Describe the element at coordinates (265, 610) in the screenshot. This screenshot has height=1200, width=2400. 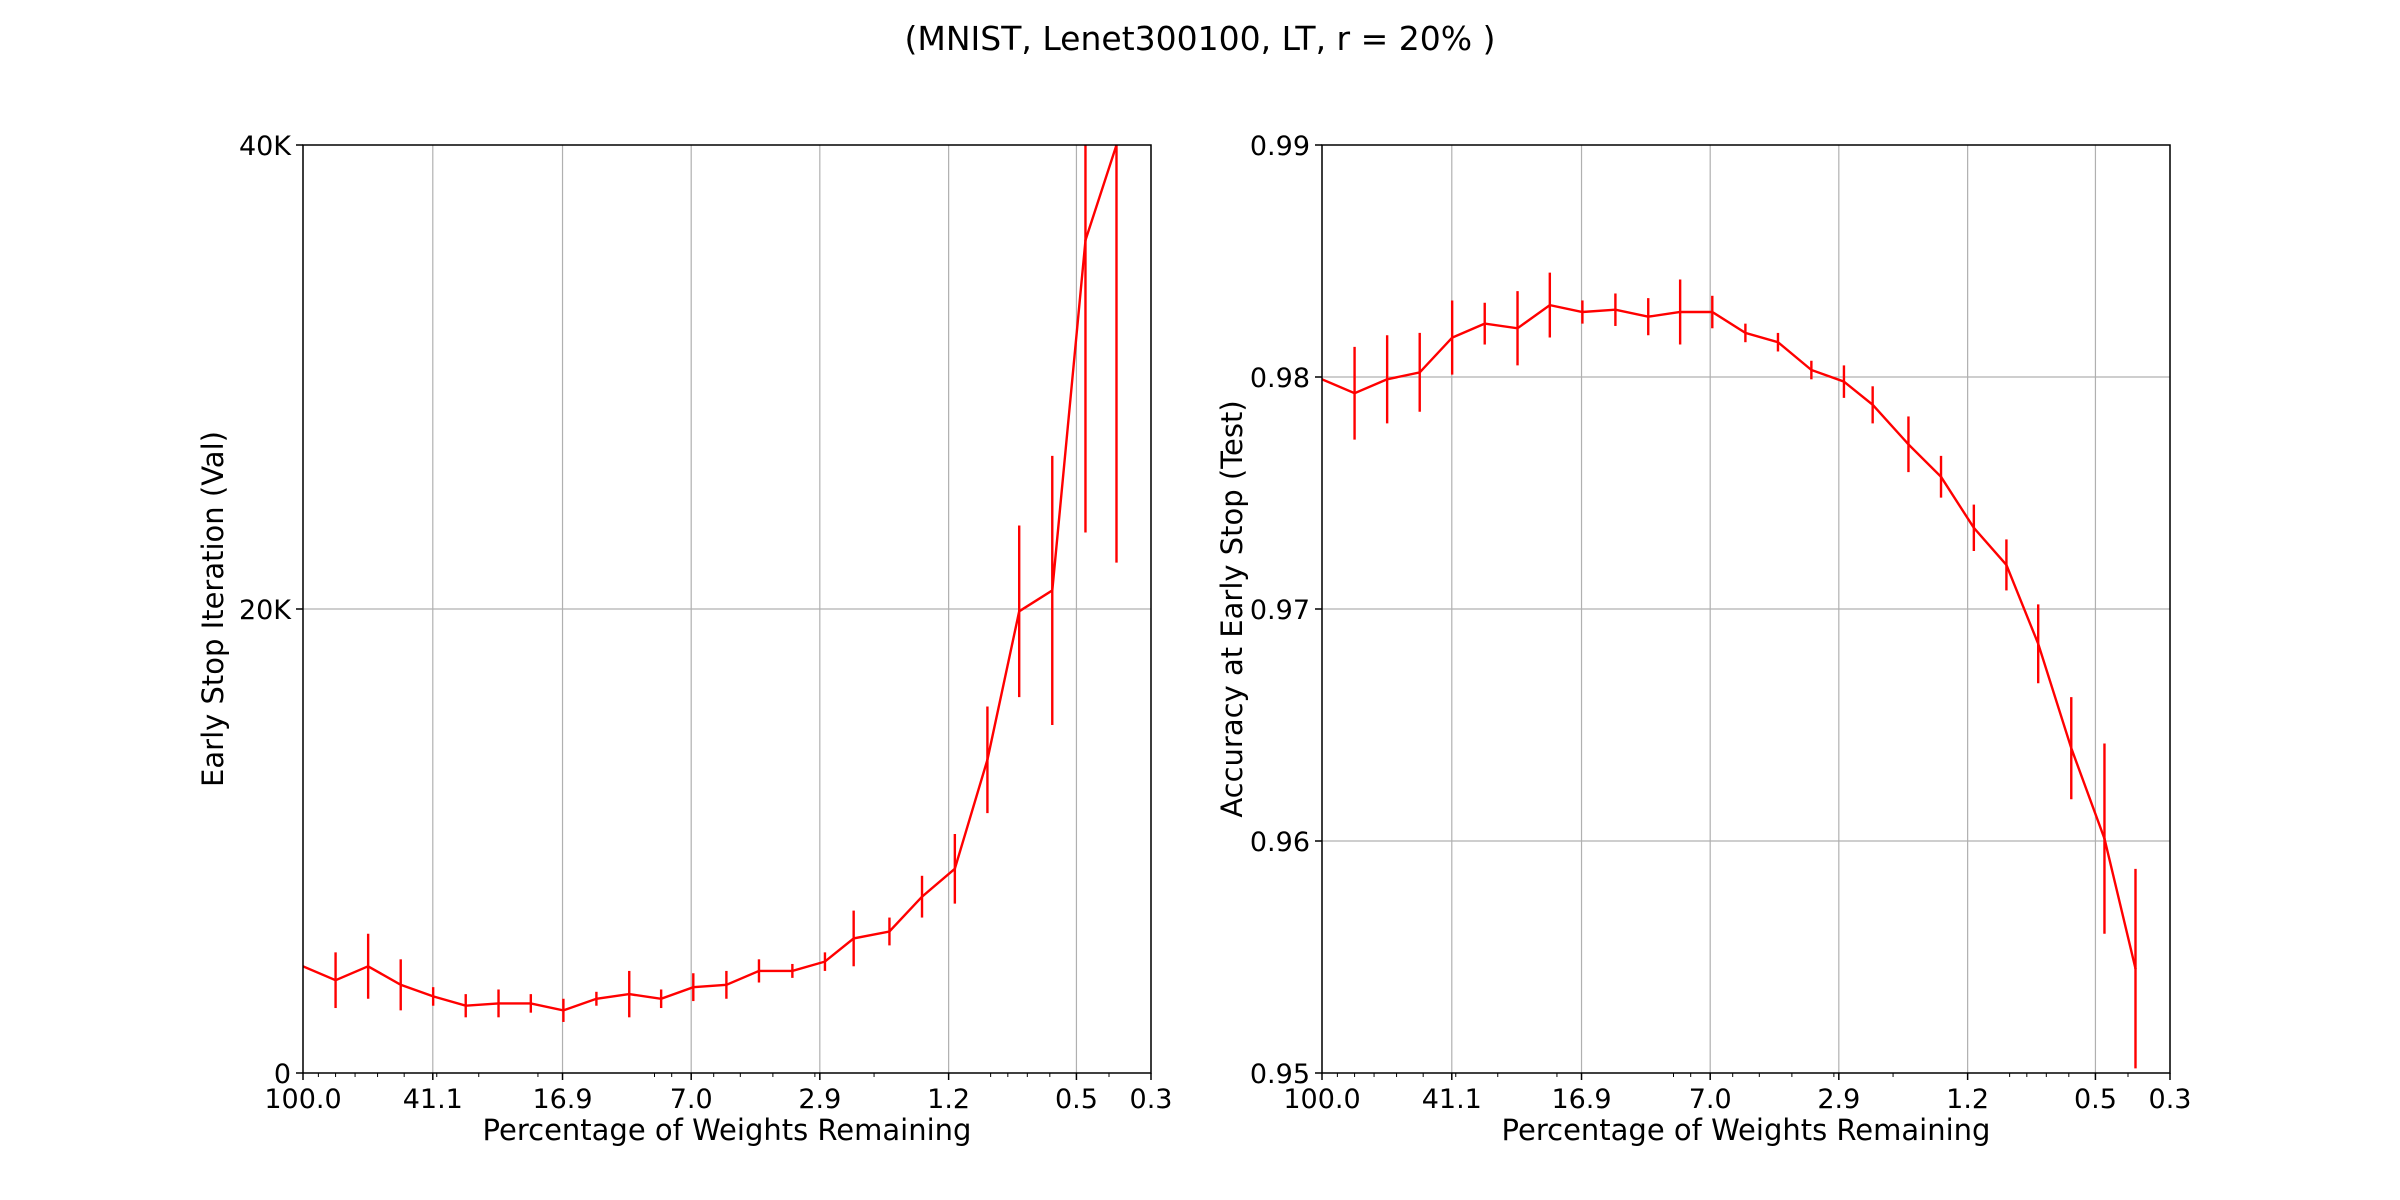
I see `y-tick-label: 20K` at that location.